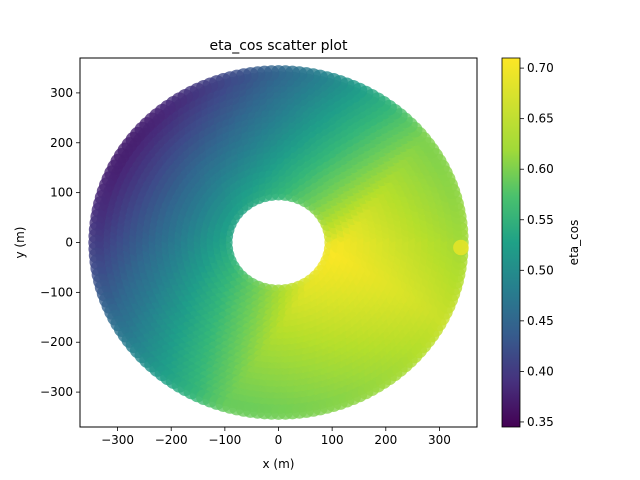 The height and width of the screenshot is (480, 640). What do you see at coordinates (385, 440) in the screenshot?
I see `x-tick-label: 200` at bounding box center [385, 440].